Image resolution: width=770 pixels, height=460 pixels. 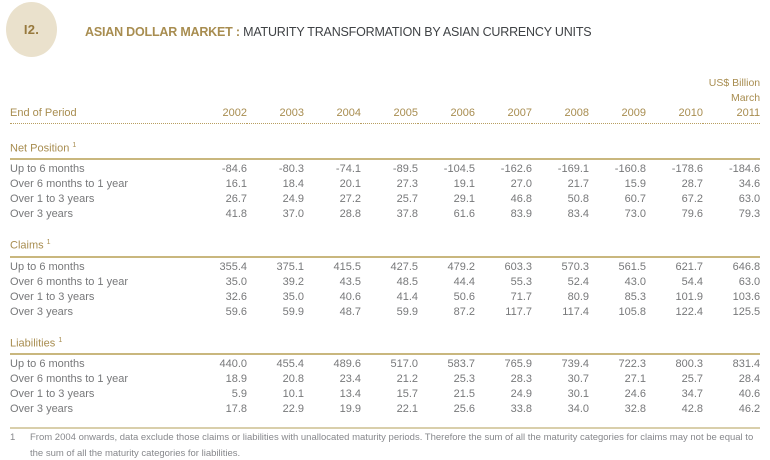 What do you see at coordinates (630, 169) in the screenshot?
I see `cell-value: -160.8` at bounding box center [630, 169].